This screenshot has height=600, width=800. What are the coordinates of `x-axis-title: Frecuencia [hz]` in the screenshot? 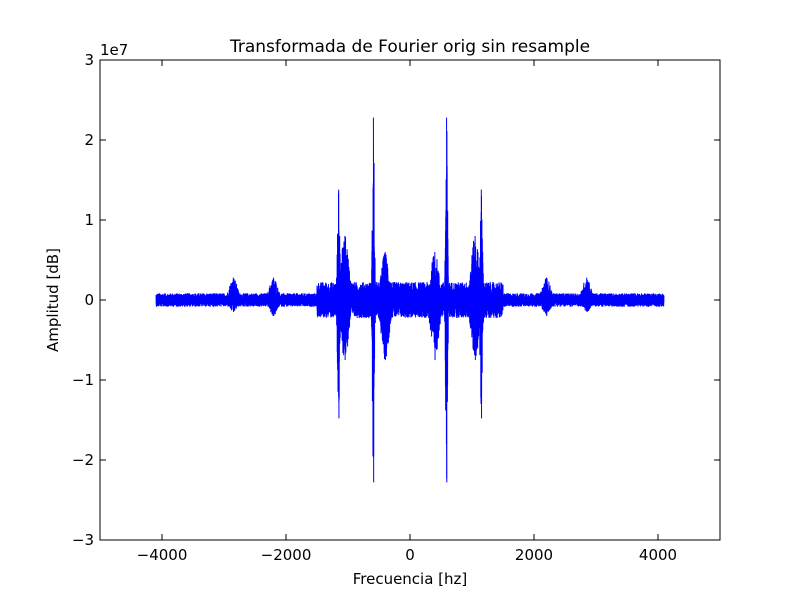 It's located at (410, 579).